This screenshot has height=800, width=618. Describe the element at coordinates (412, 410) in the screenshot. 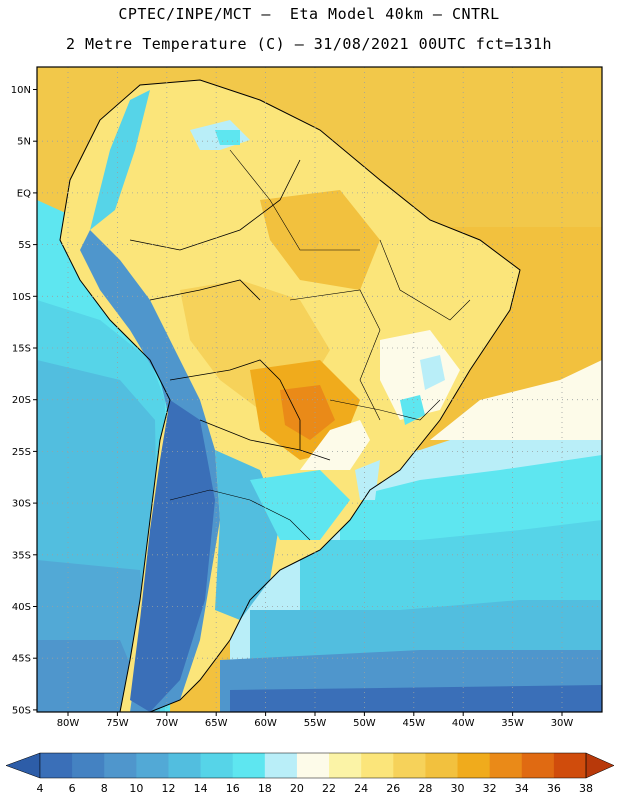

I see `highland-cool-spot` at that location.